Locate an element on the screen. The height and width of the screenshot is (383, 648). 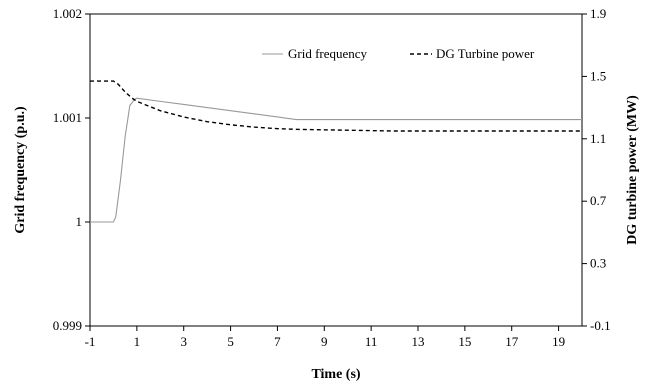
x-tick-label: 15 is located at coordinates (464, 341).